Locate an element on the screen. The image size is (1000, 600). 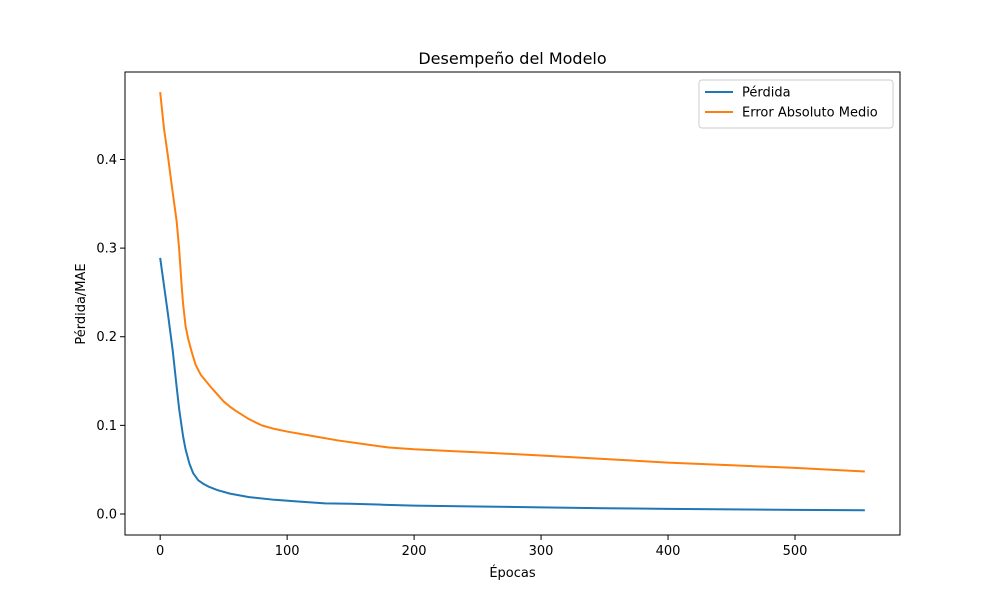
y-tick-label: 0.3 is located at coordinates (106, 249).